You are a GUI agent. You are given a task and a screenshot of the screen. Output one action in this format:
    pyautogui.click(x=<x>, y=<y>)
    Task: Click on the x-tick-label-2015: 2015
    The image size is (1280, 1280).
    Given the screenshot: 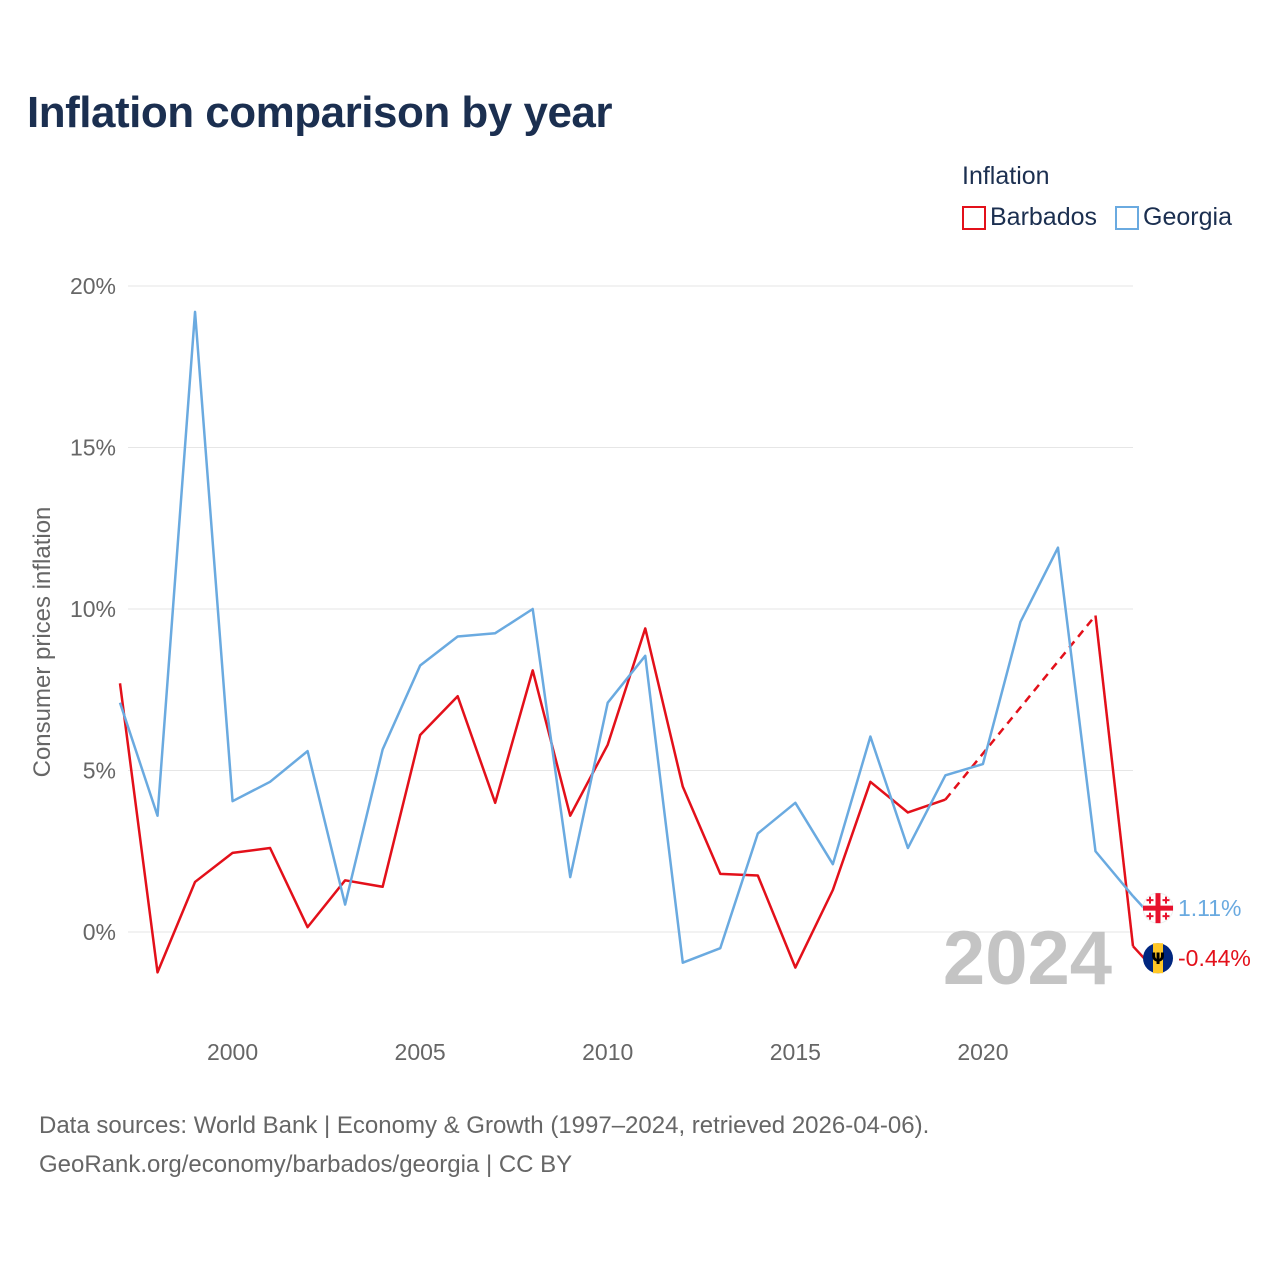 What is the action you would take?
    pyautogui.click(x=795, y=1052)
    